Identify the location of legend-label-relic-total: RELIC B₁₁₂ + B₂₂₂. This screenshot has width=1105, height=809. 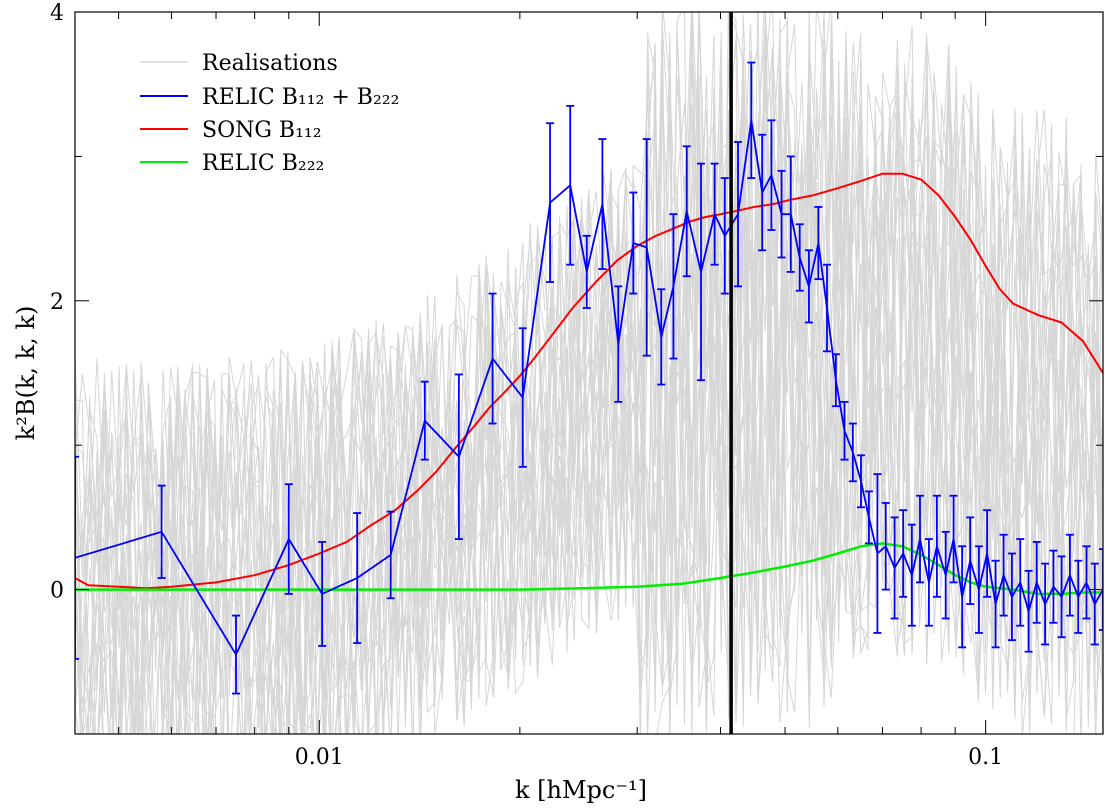
(300, 97).